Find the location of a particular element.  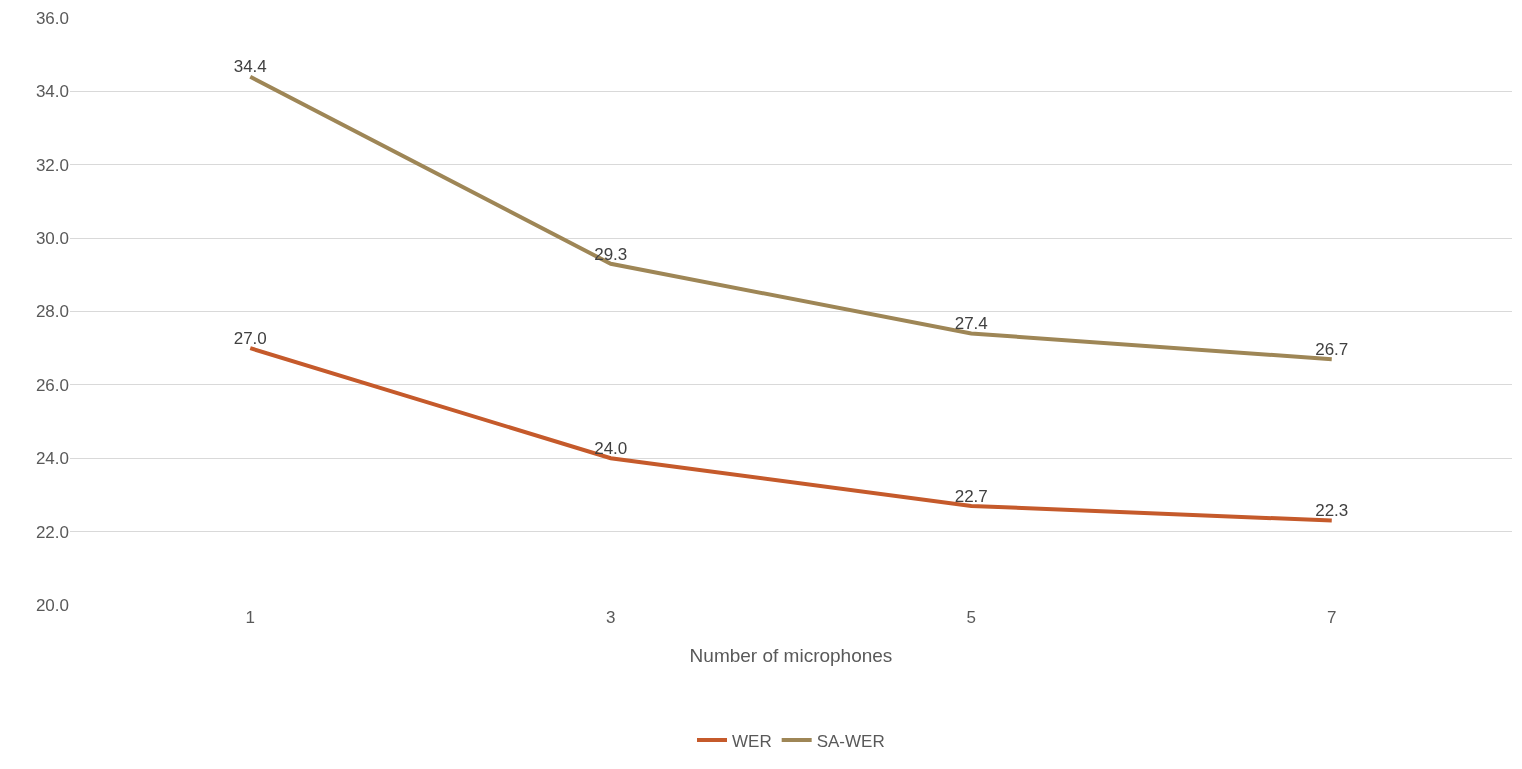

data-label: 27.0 is located at coordinates (250, 338).